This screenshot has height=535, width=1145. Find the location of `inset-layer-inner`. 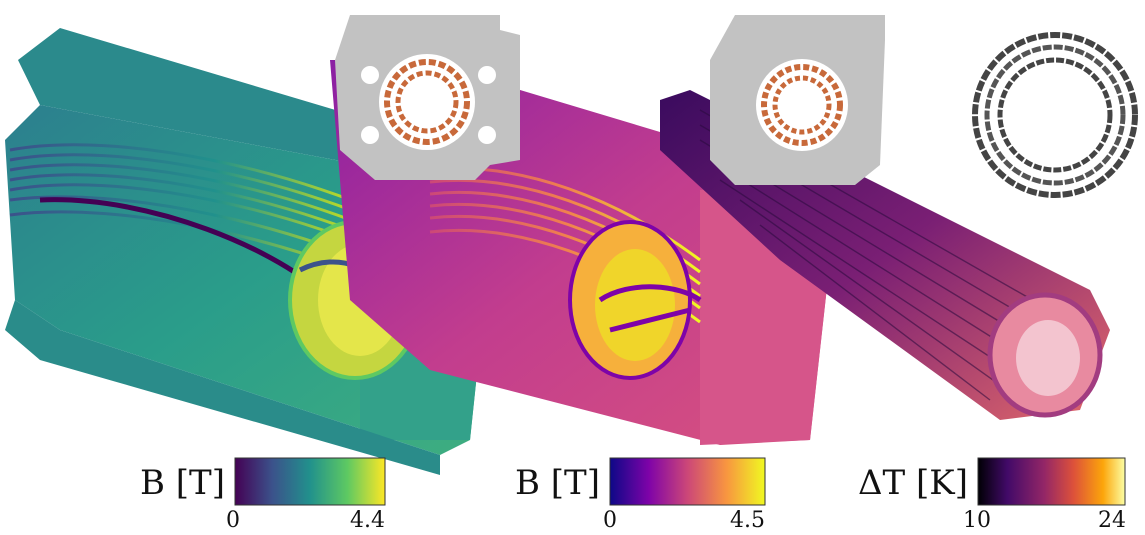

inset-layer-inner is located at coordinates (1055, 115).